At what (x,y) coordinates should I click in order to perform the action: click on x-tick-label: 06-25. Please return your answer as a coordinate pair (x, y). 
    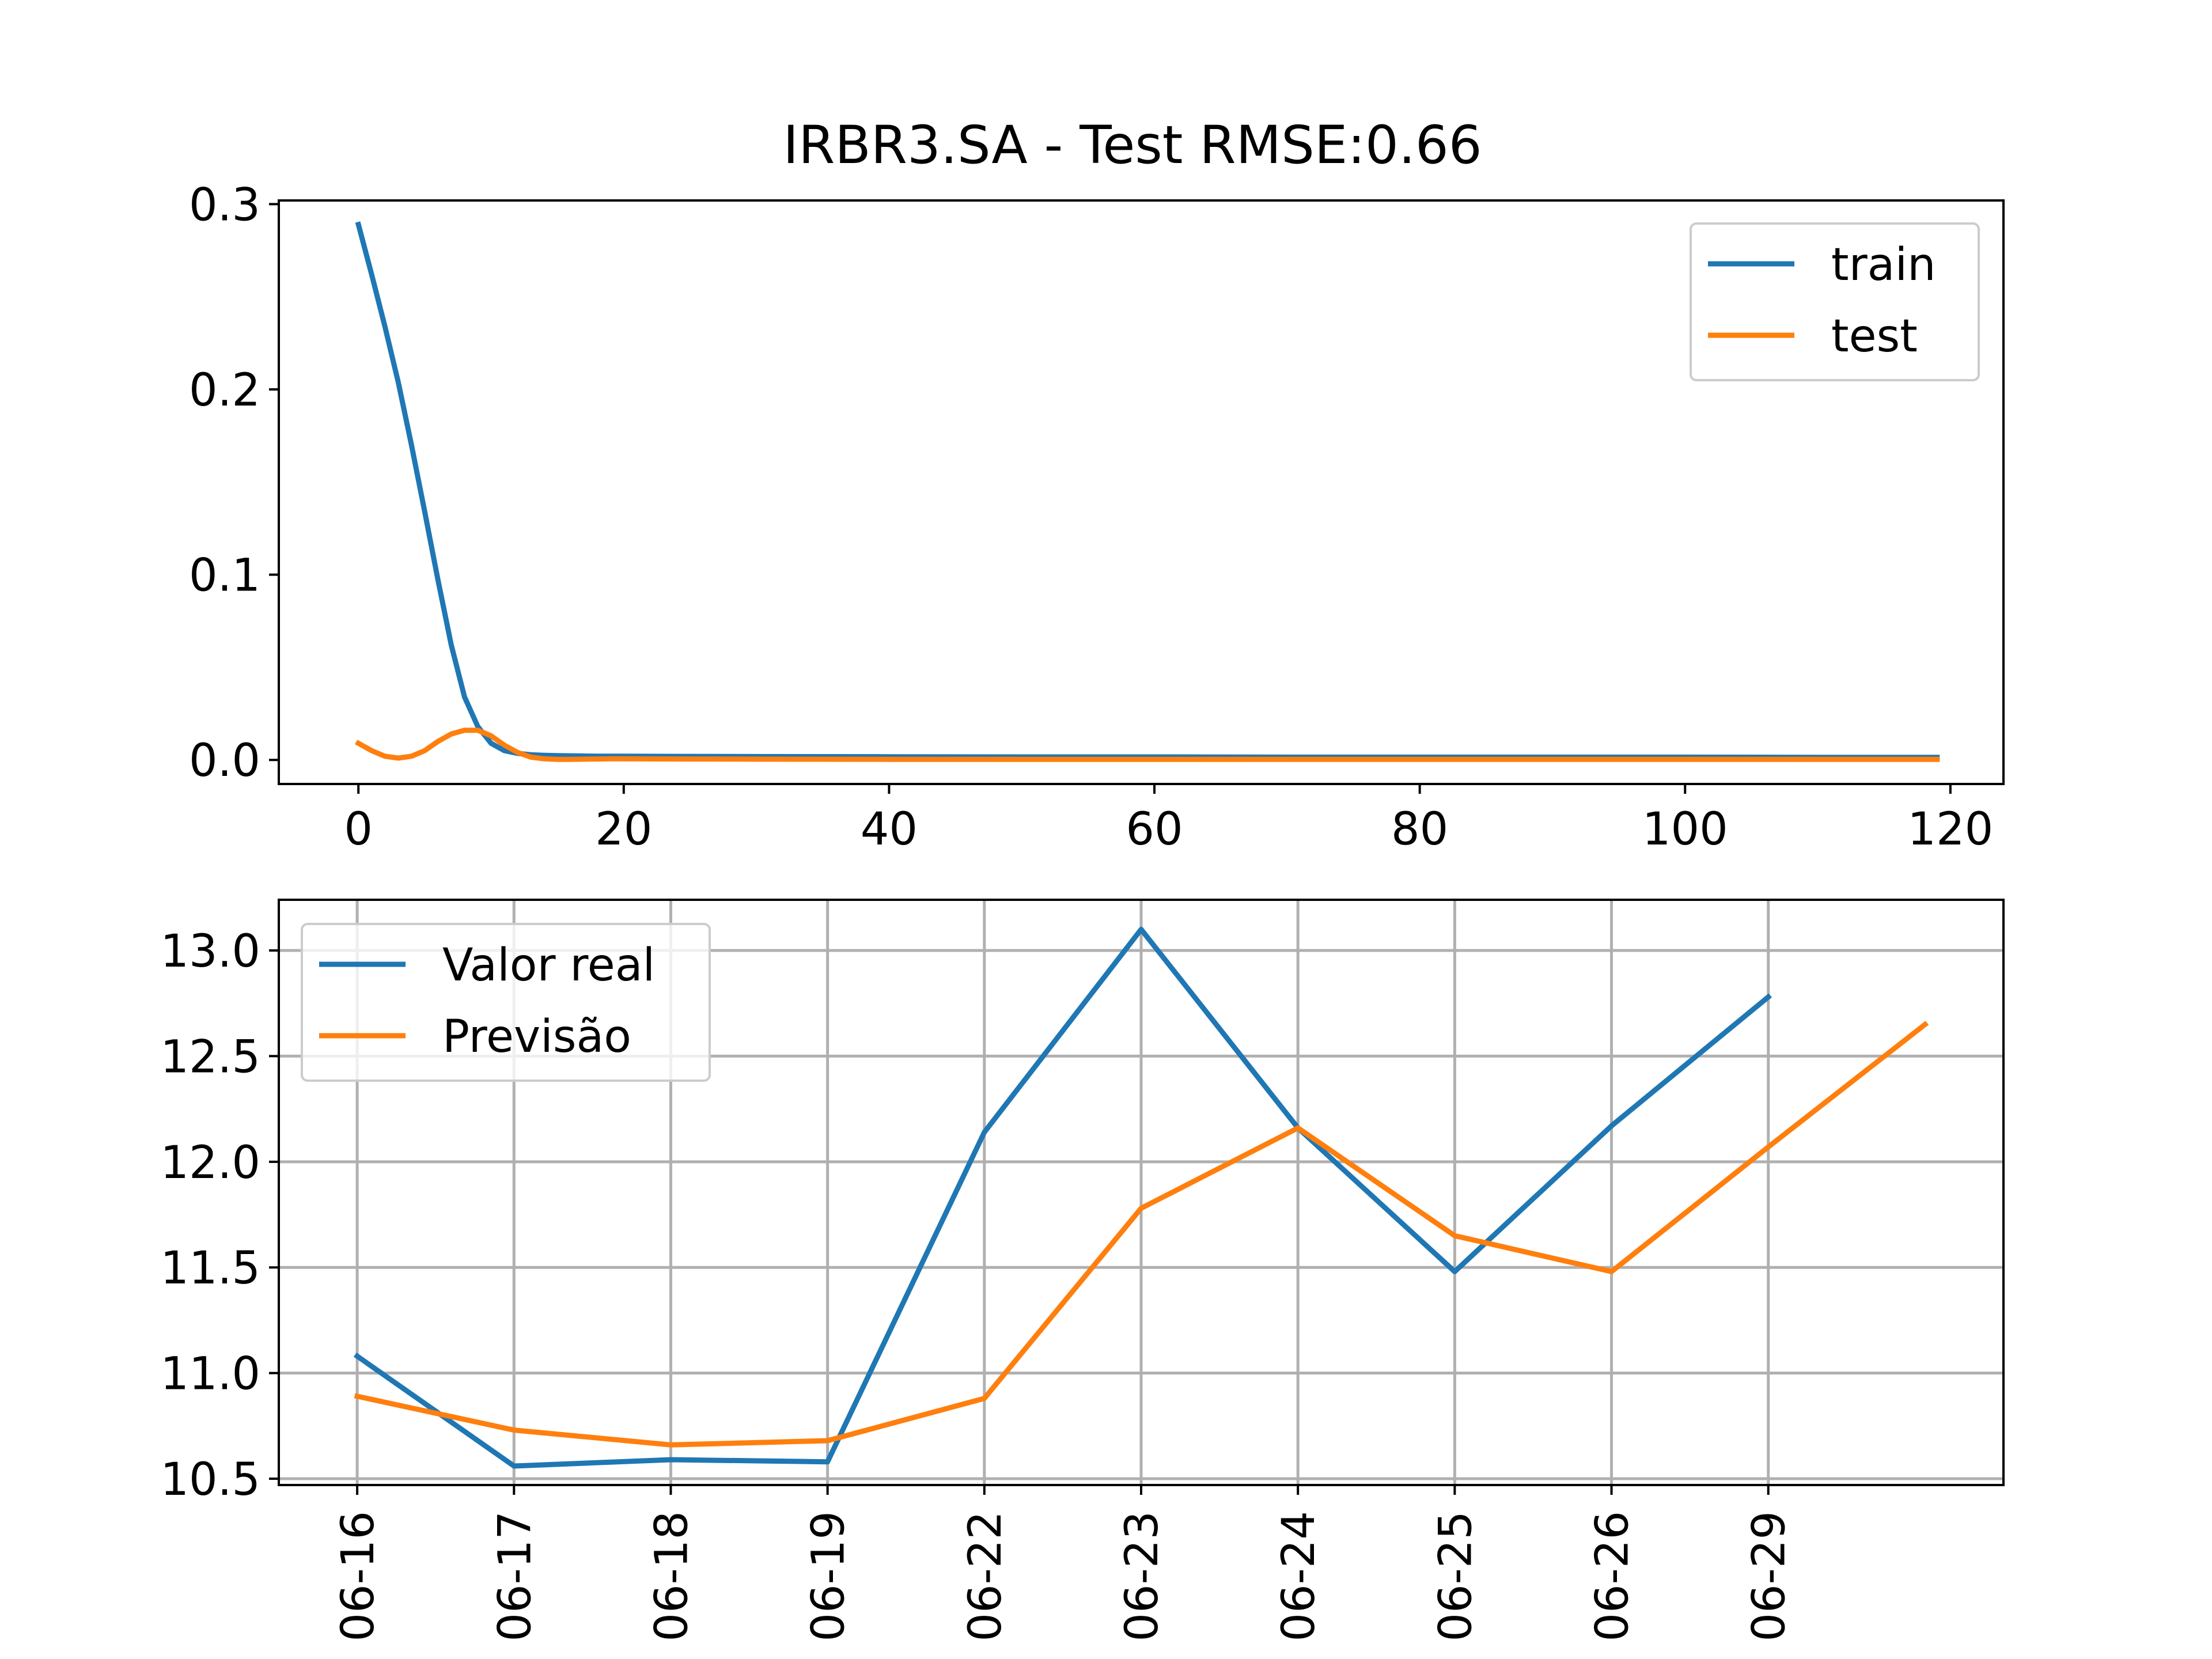
    Looking at the image, I should click on (1456, 1576).